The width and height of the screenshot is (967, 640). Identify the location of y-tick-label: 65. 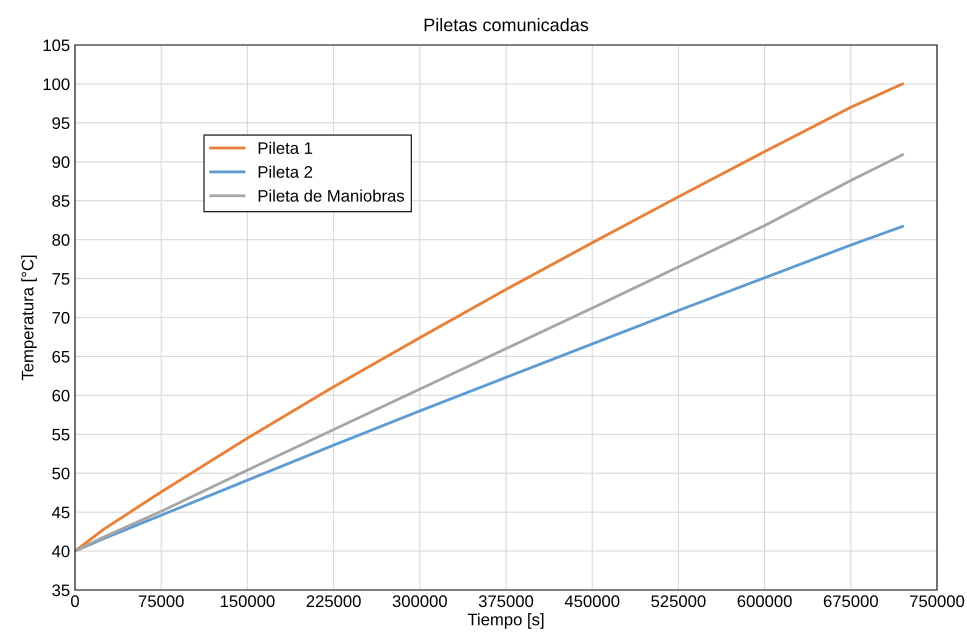
(61, 356).